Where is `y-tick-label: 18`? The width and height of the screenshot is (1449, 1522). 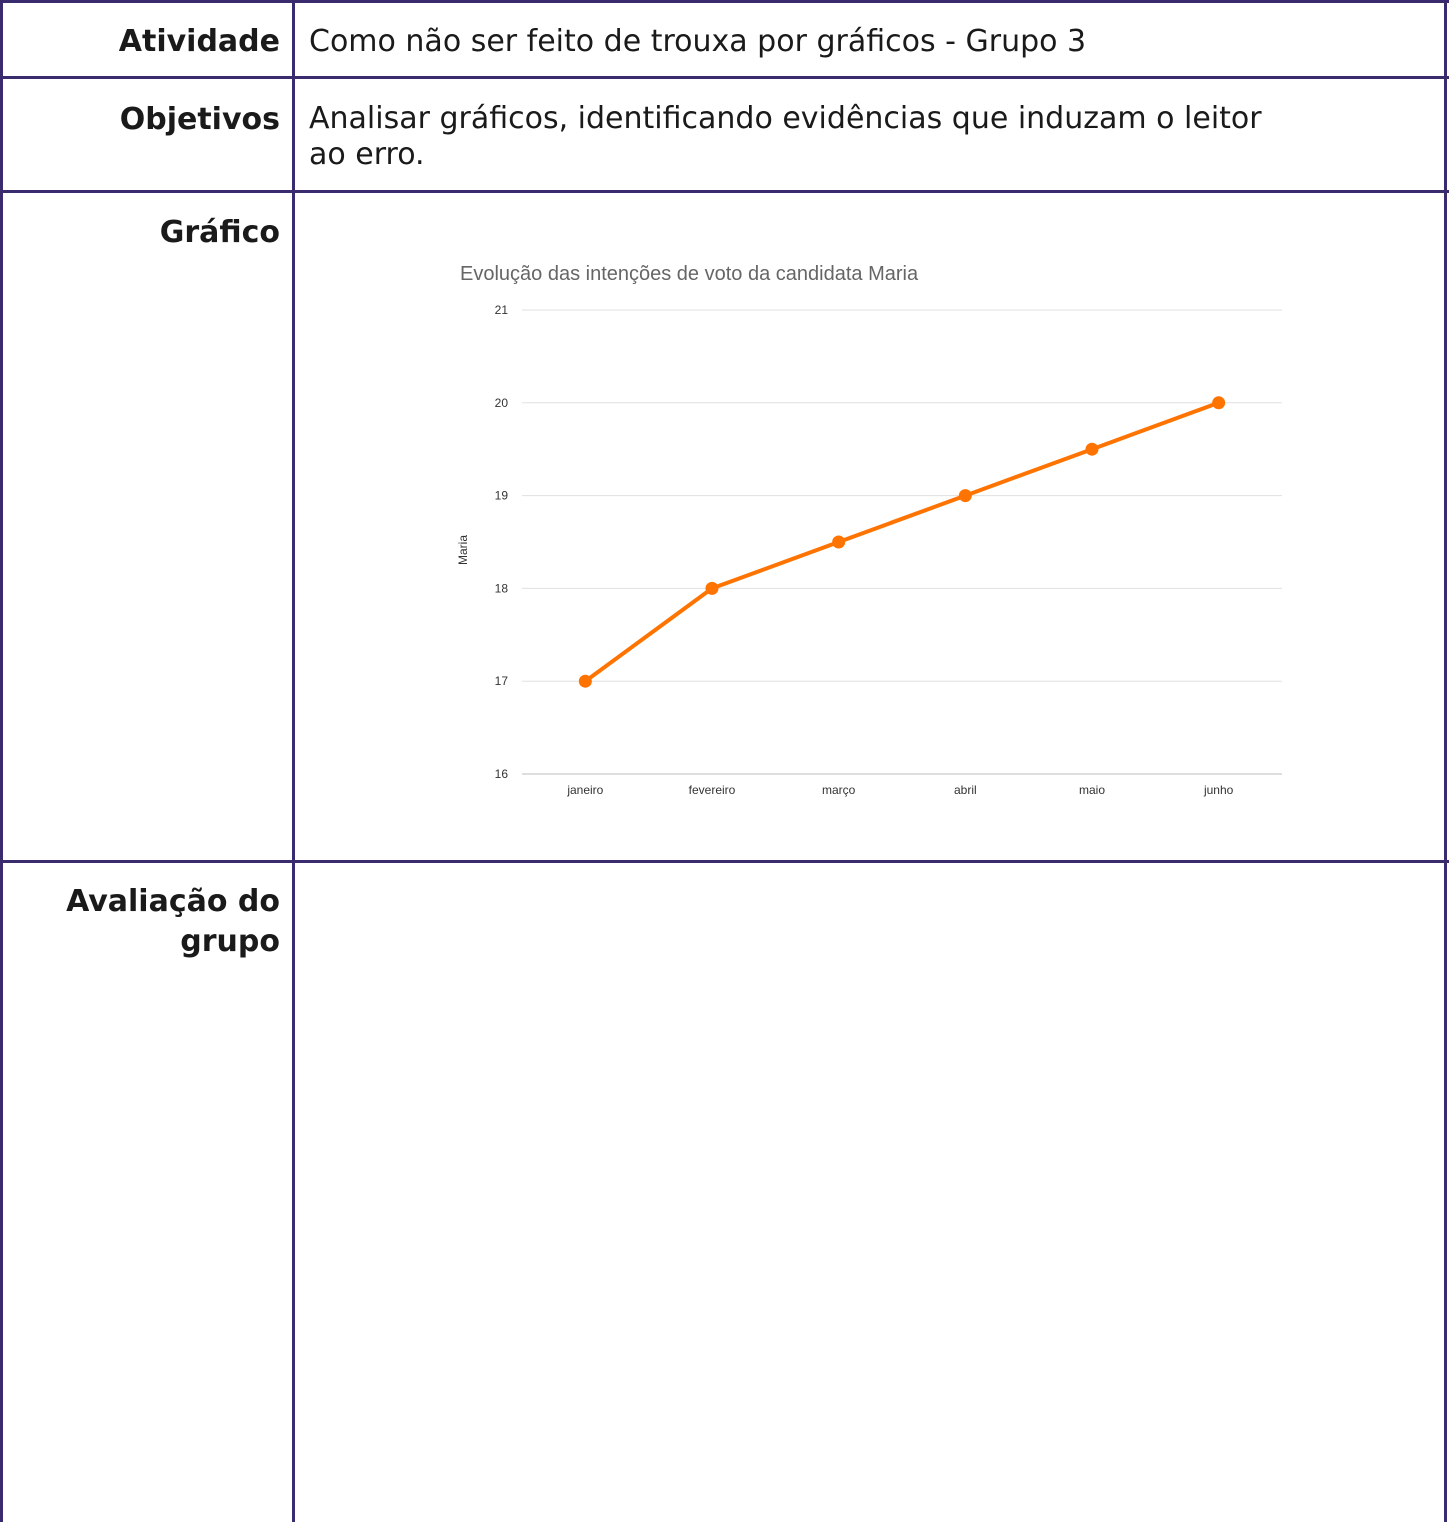 y-tick-label: 18 is located at coordinates (502, 588).